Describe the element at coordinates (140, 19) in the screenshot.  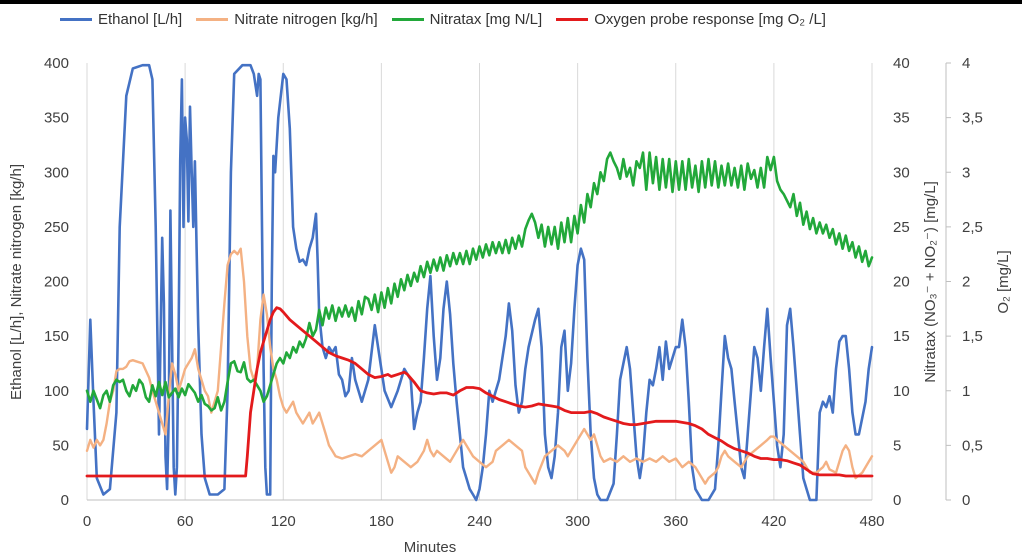
I see `legend-label-ethanol: Ethanol [L/h]` at that location.